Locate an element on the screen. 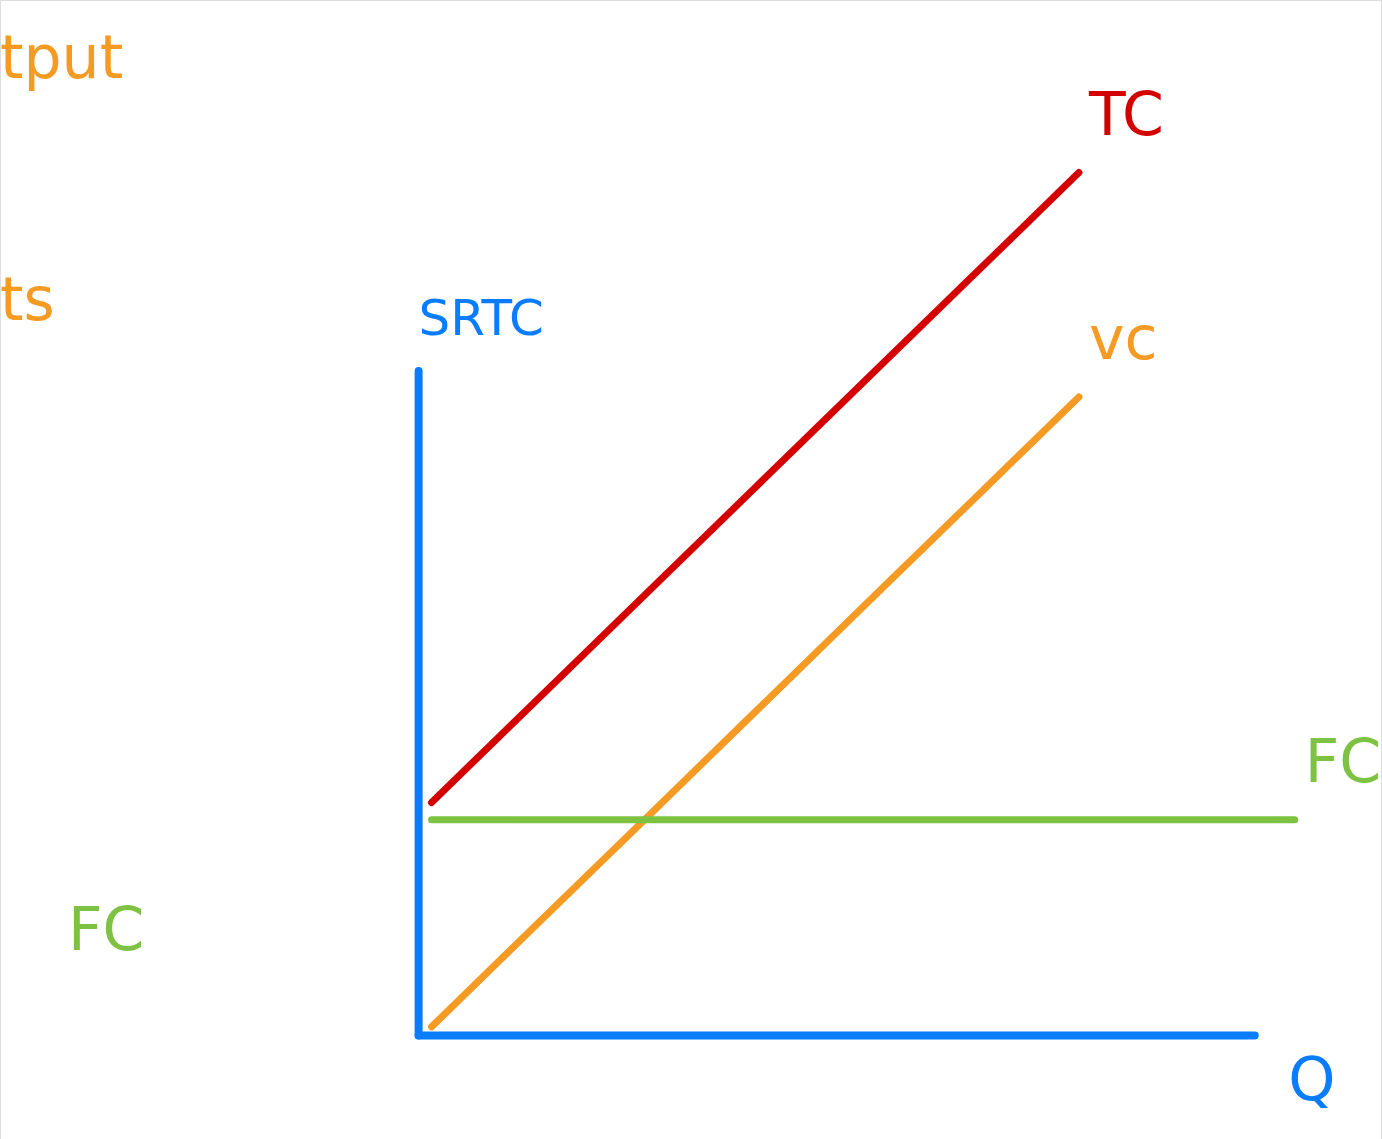 This screenshot has width=1382, height=1139. y-axis-title: SRTC is located at coordinates (481, 318).